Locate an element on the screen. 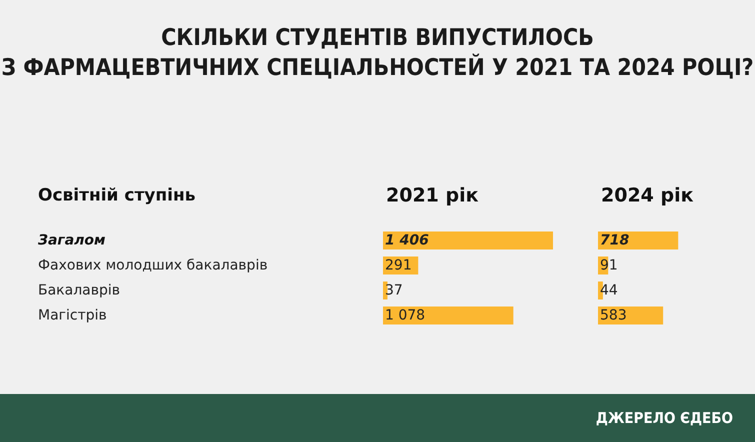  y-axis-title: Освітній ступінь is located at coordinates (117, 196).